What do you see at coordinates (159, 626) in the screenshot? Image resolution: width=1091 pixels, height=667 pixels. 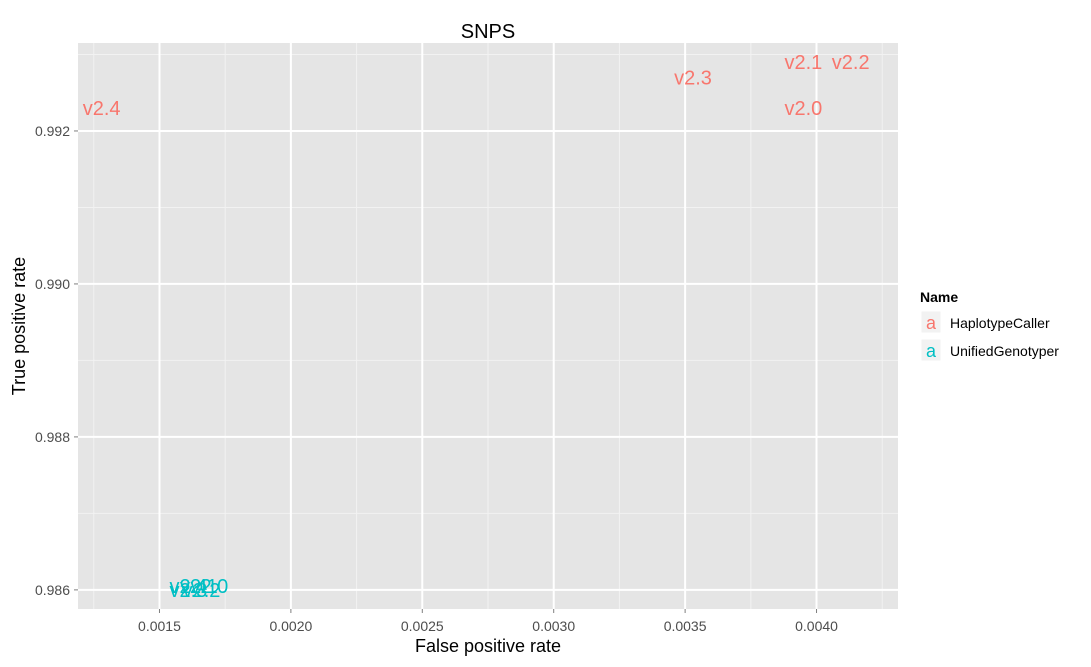 I see `x-tick-label: 0.0015` at bounding box center [159, 626].